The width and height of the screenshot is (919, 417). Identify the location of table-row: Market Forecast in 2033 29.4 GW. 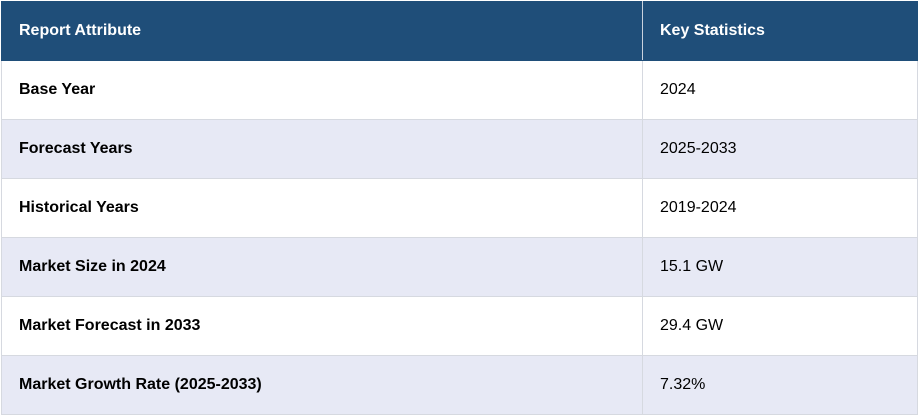
(459, 326).